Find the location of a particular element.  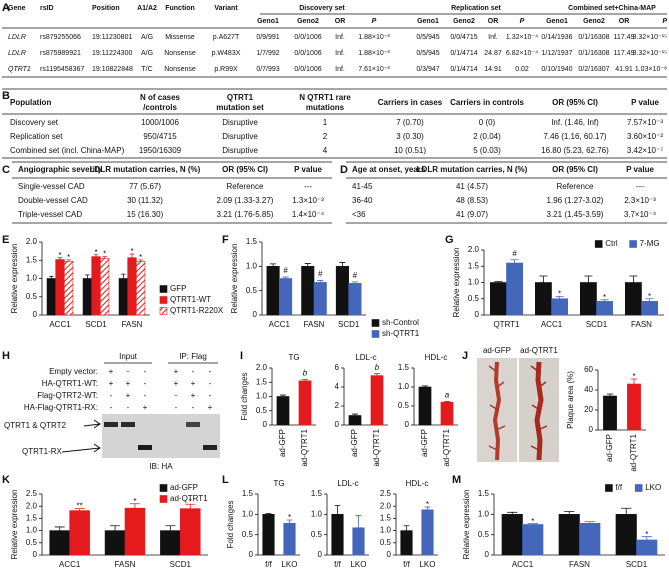

blot-group: Input is located at coordinates (128, 356).